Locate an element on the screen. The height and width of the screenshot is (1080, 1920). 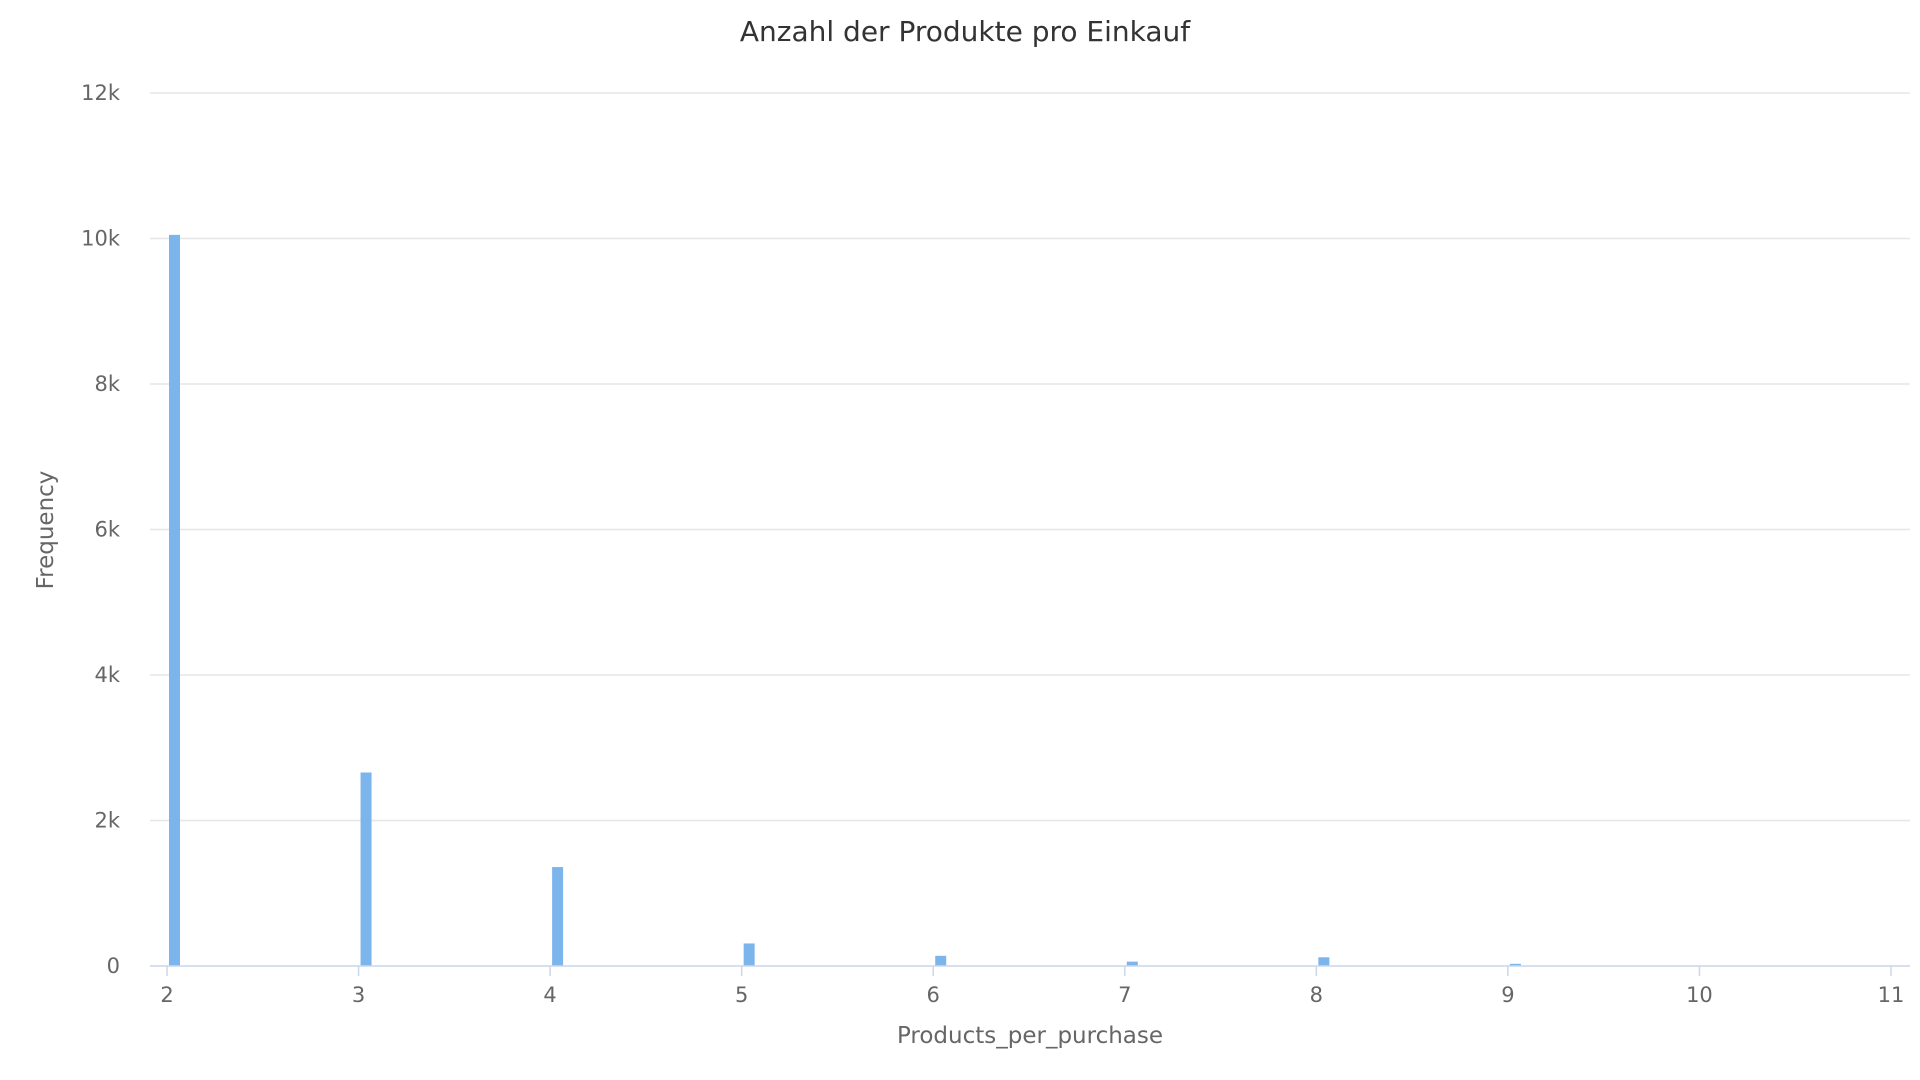
x-tick-label: 5 is located at coordinates (741, 995).